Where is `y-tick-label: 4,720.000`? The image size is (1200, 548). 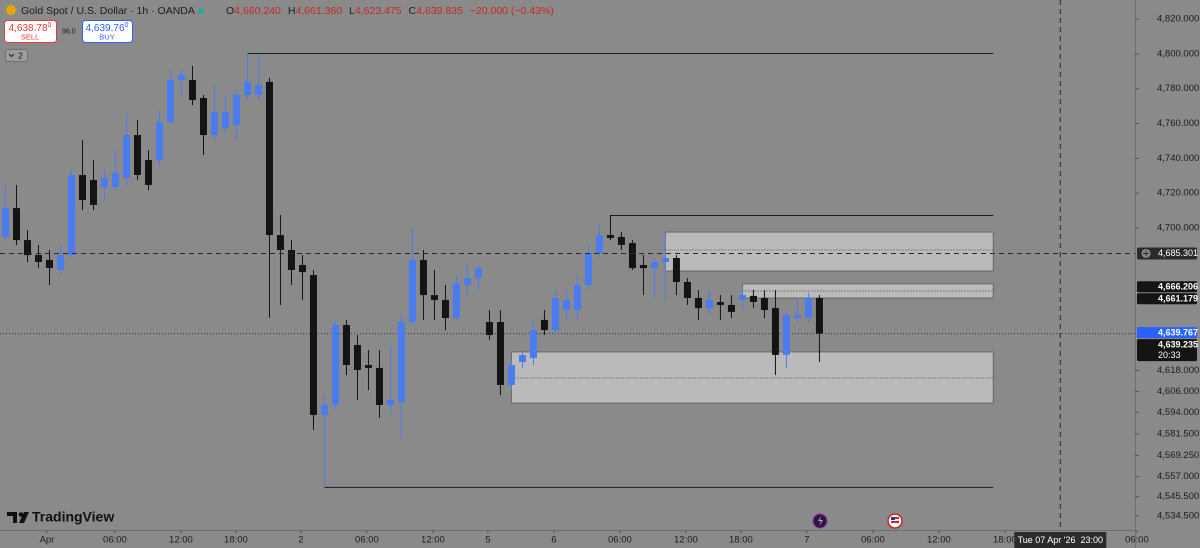
y-tick-label: 4,720.000 is located at coordinates (1178, 193).